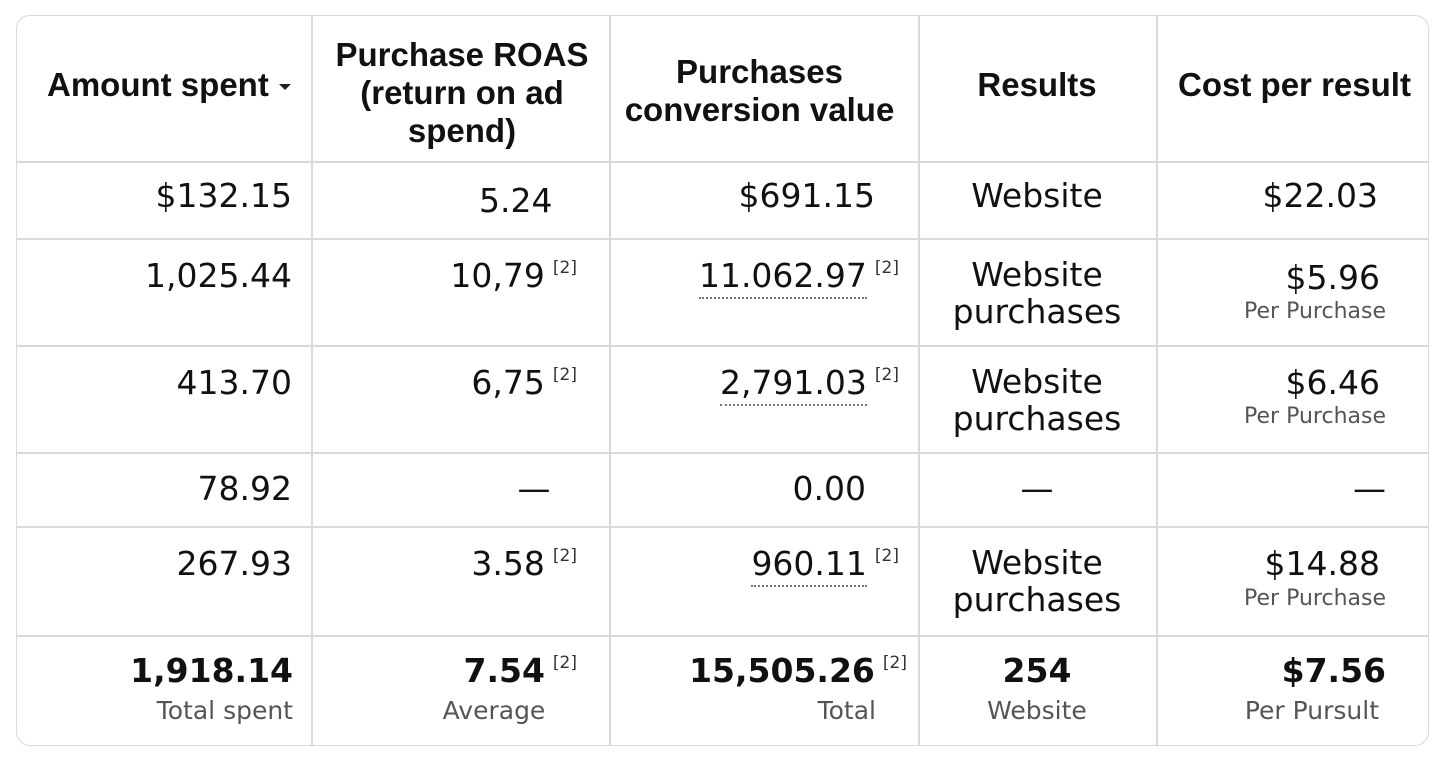 The image size is (1446, 761). What do you see at coordinates (782, 670) in the screenshot?
I see `total-value-amount: 15,505.26` at bounding box center [782, 670].